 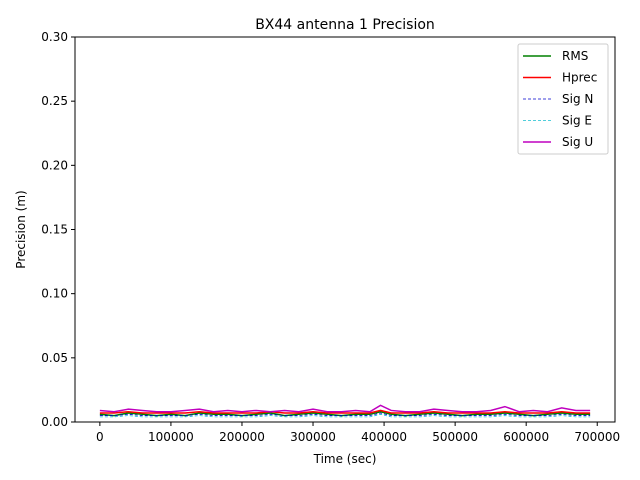 What do you see at coordinates (54, 101) in the screenshot?
I see `y-tick-label: 0.25` at bounding box center [54, 101].